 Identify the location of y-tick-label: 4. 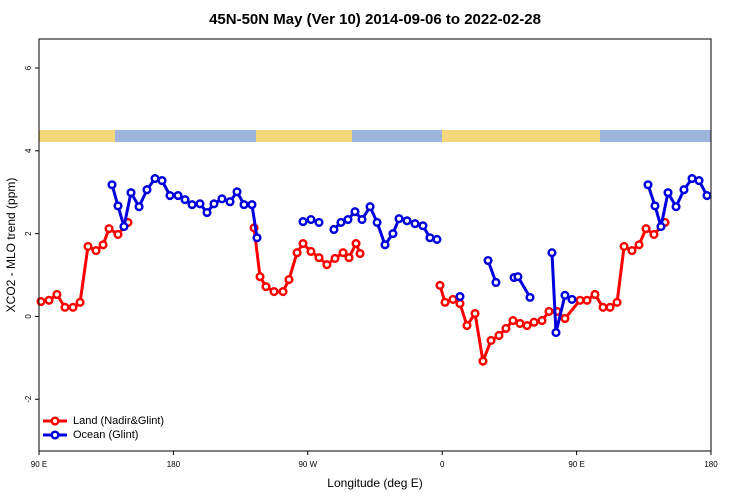
(28, 150).